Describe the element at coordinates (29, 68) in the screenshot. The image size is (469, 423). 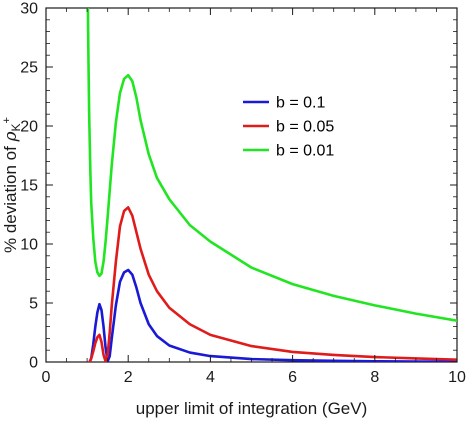
I see `y-tick-label: 25` at that location.